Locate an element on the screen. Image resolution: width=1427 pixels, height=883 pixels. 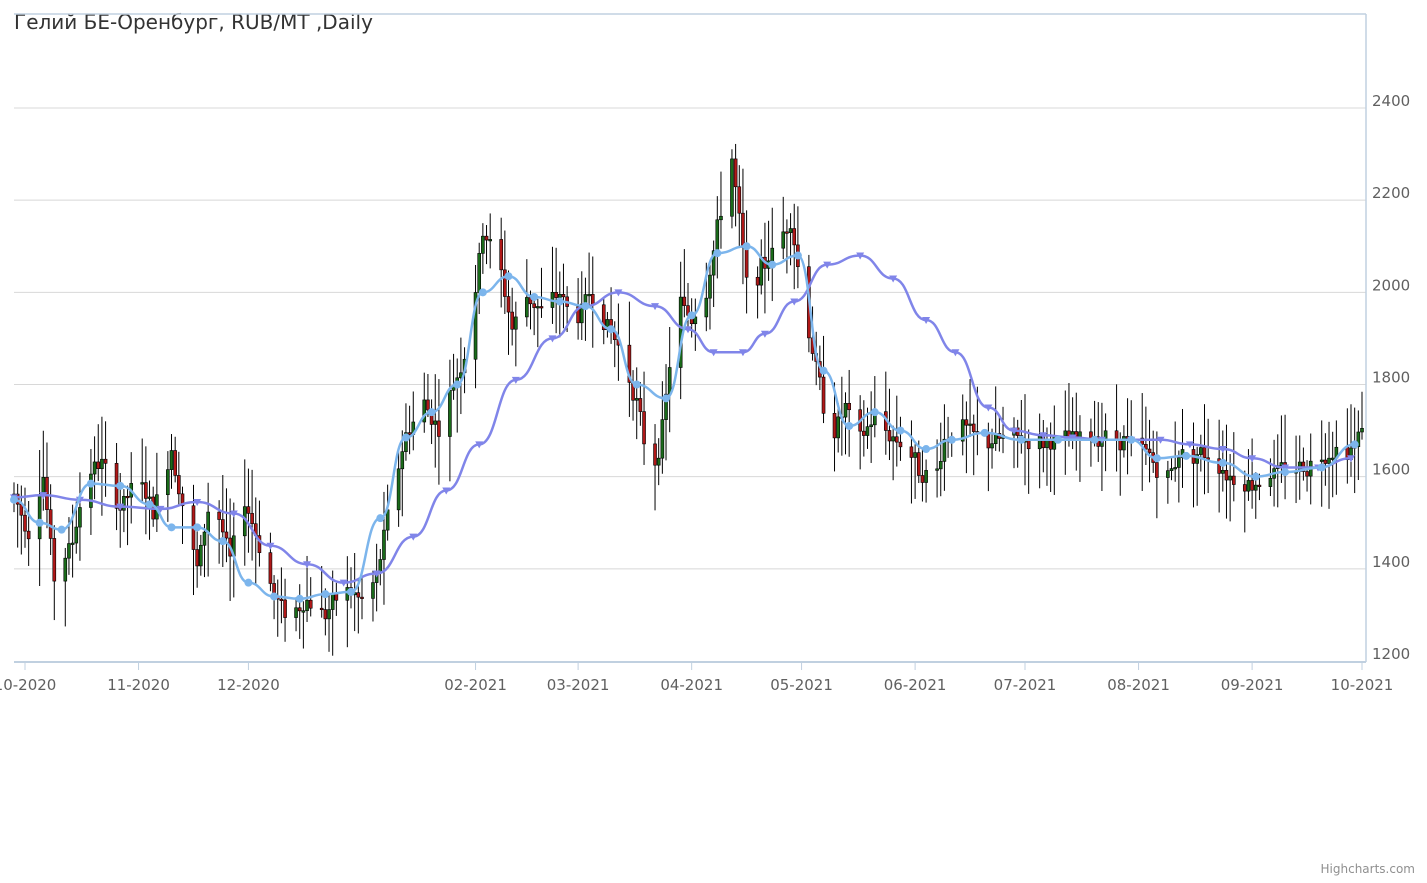
x-tick-label: 06-2021 is located at coordinates (915, 685).